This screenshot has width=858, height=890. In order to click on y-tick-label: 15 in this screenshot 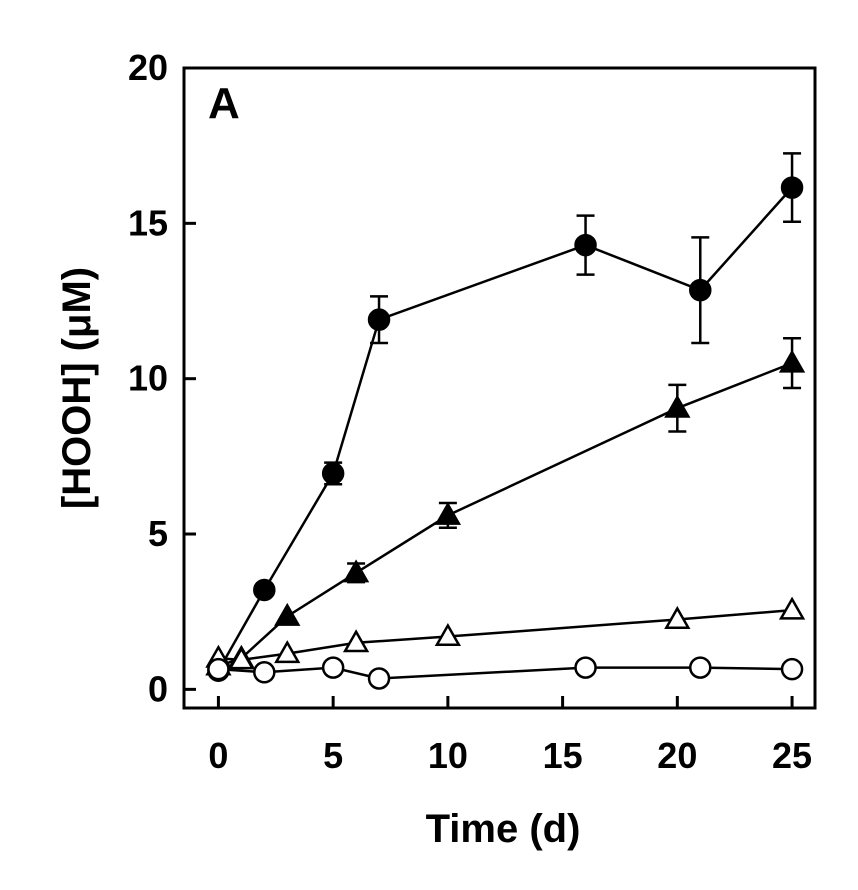, I will do `click(148, 222)`.